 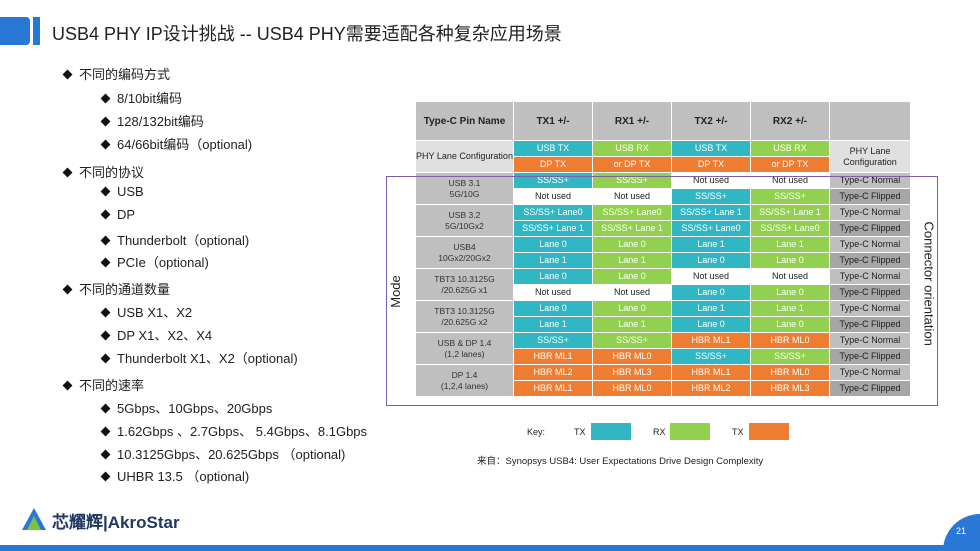 I want to click on config-cell: DP TX, so click(x=711, y=164).